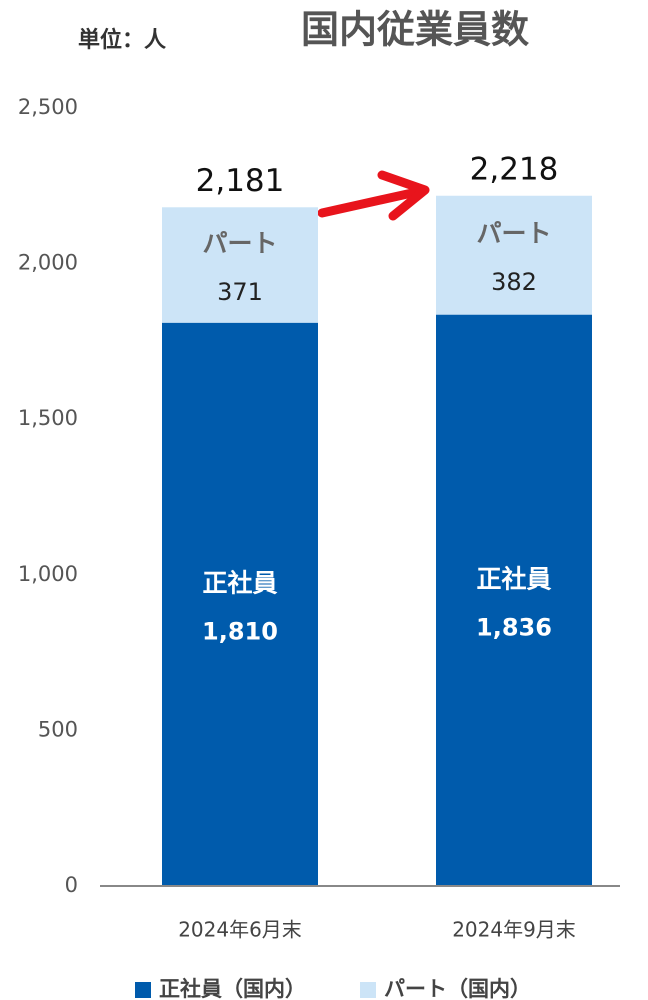 The height and width of the screenshot is (1000, 648). I want to click on y-tick-label: 2,500, so click(48, 107).